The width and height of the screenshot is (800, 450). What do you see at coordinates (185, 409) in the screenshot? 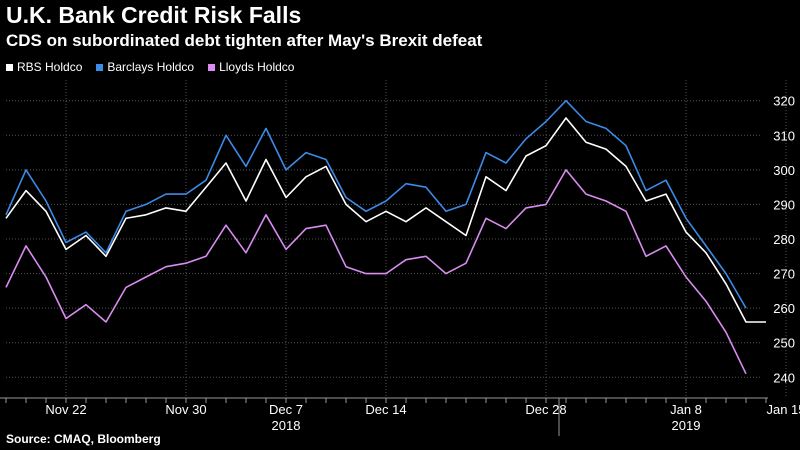
I see `x-tick-label: Nov 30` at bounding box center [185, 409].